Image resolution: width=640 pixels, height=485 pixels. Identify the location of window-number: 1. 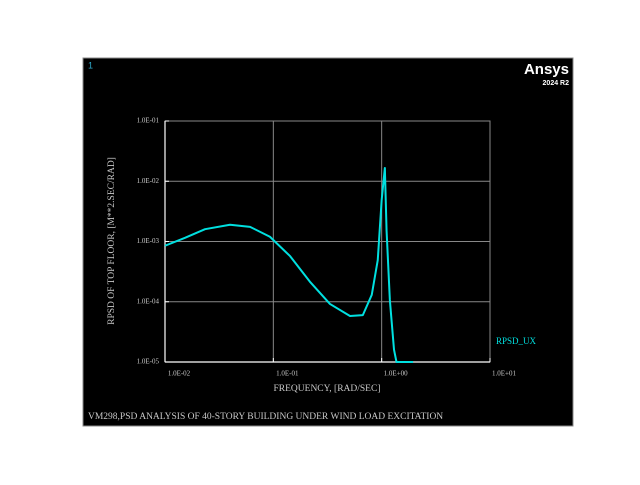
(90, 65).